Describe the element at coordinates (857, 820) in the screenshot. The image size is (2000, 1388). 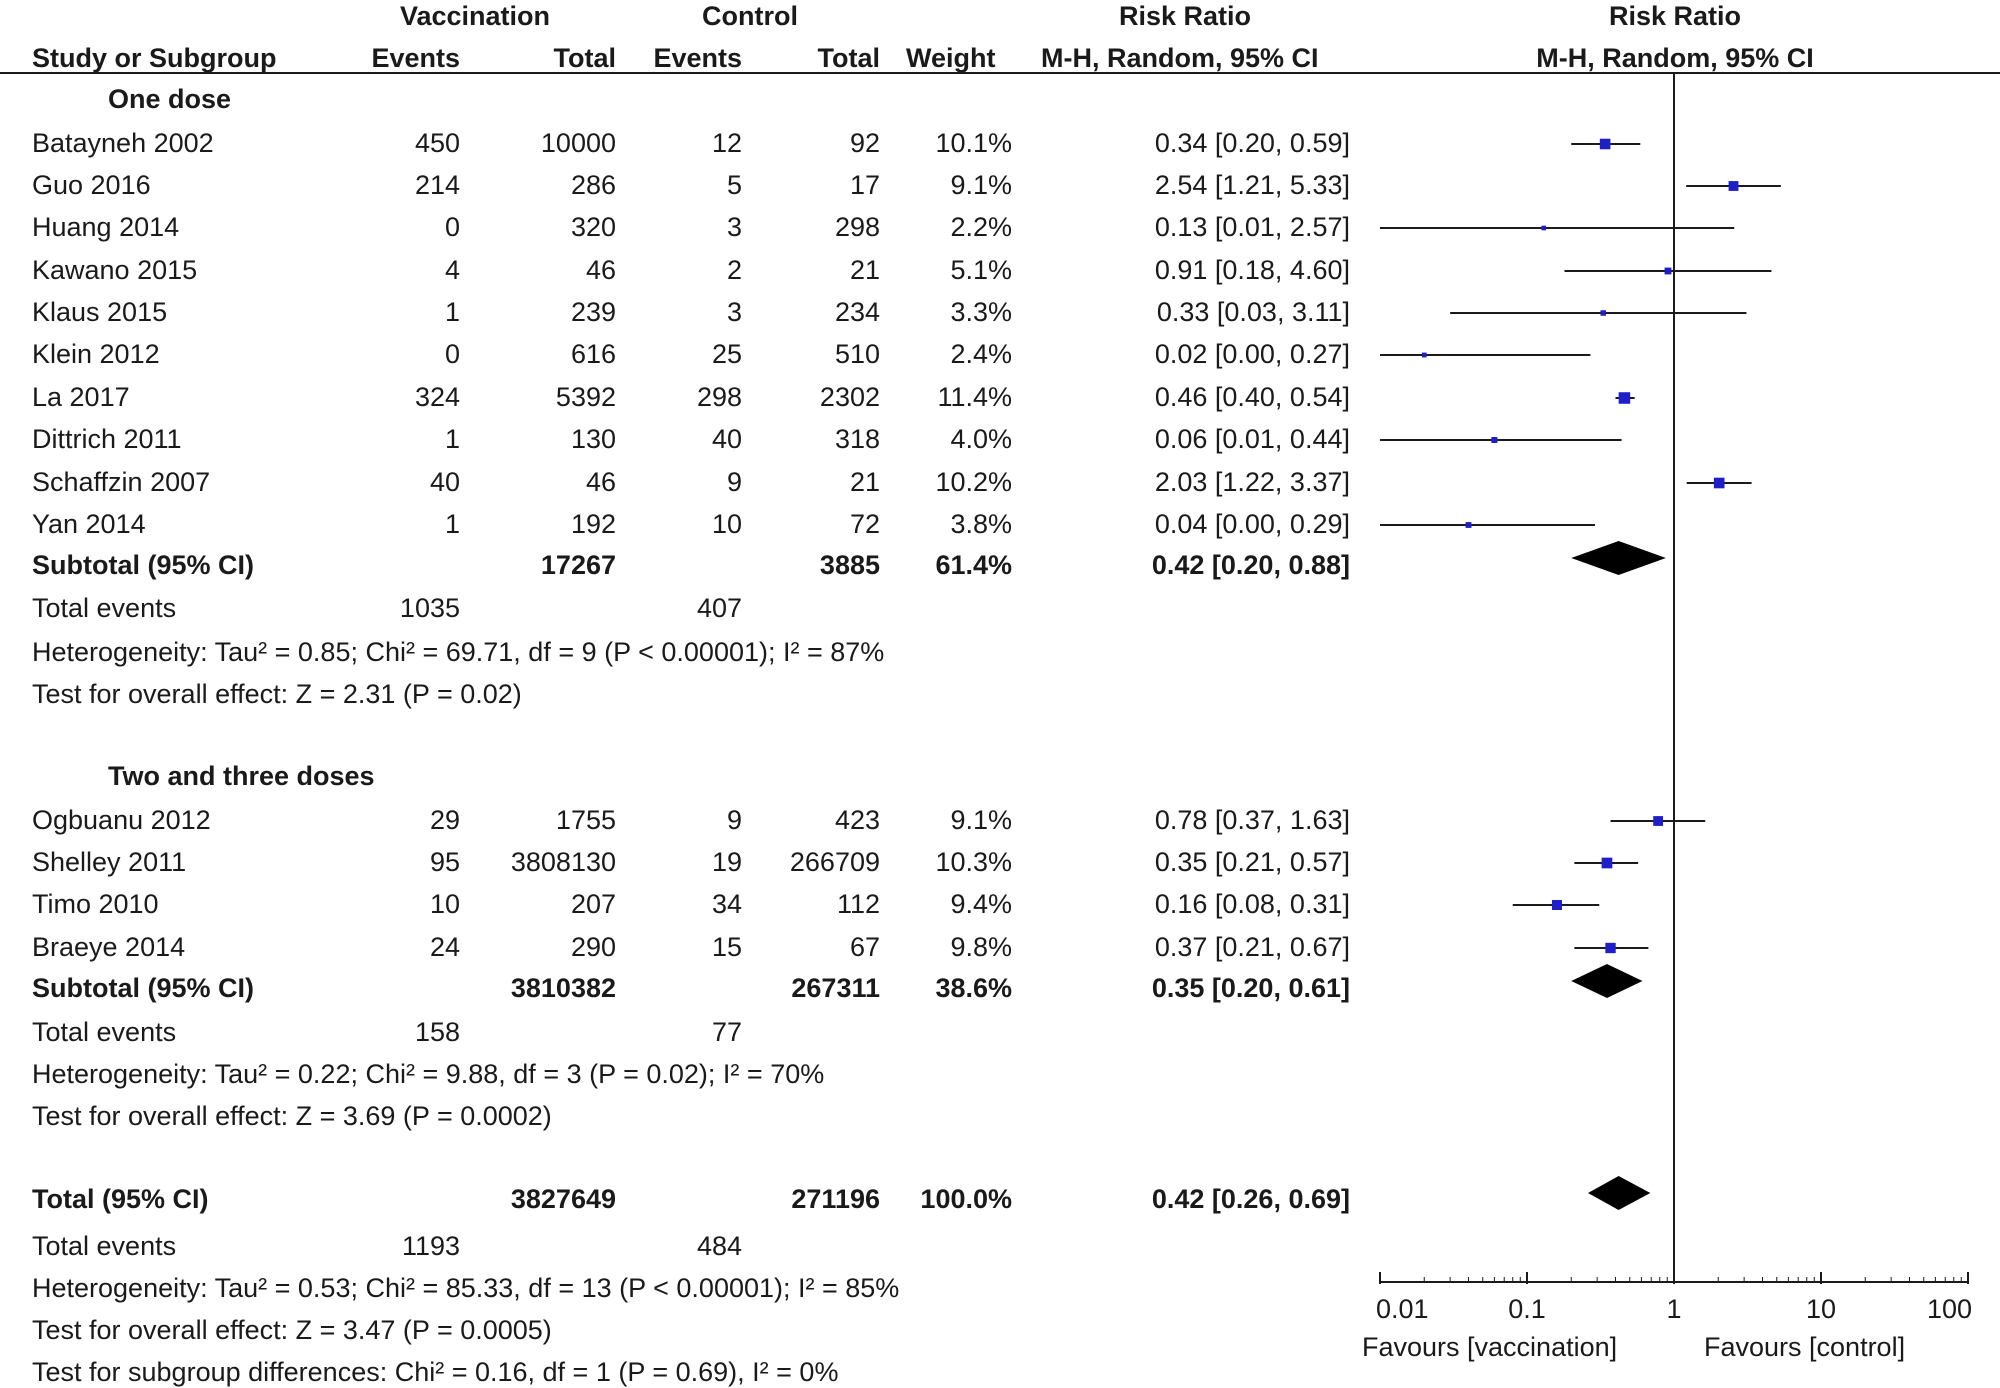
I see `total-control: 423` at that location.